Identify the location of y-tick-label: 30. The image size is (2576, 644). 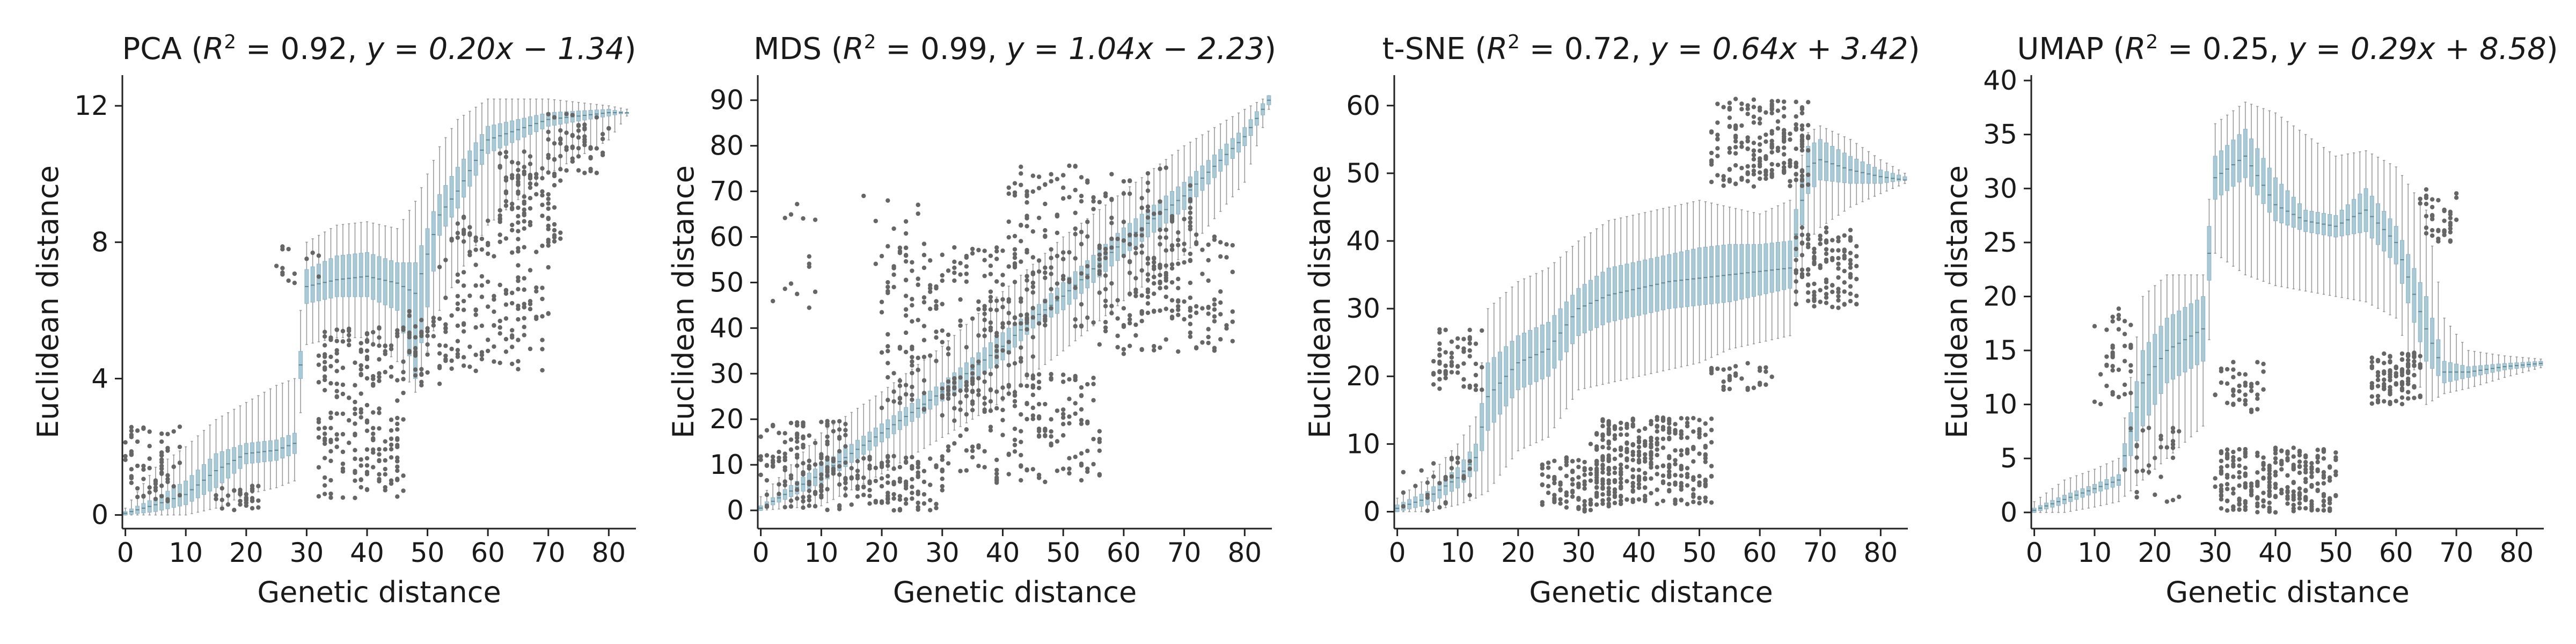
(726, 373).